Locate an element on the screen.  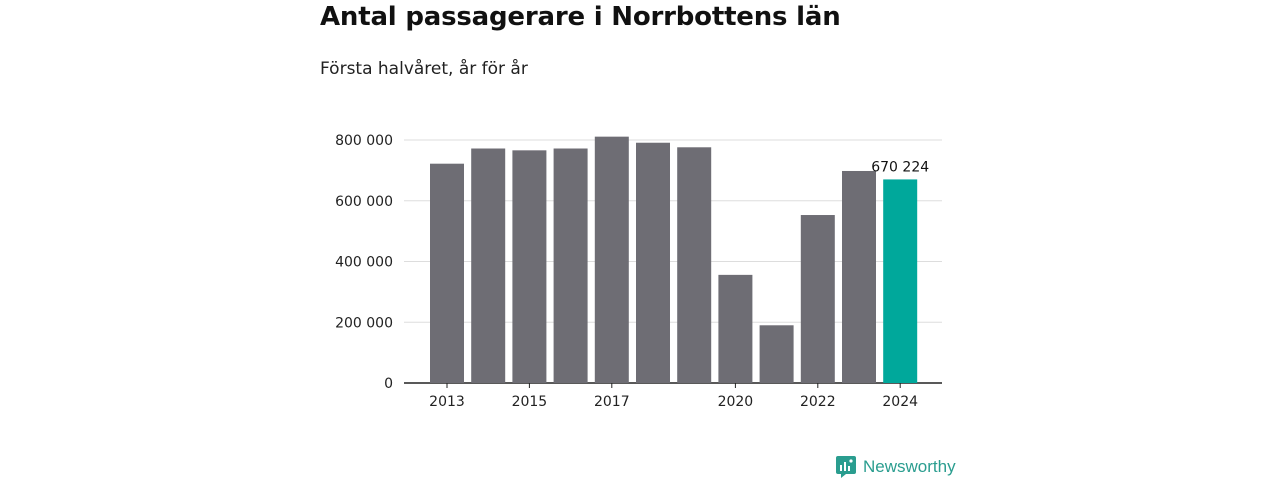
bar-2014 is located at coordinates (488, 265).